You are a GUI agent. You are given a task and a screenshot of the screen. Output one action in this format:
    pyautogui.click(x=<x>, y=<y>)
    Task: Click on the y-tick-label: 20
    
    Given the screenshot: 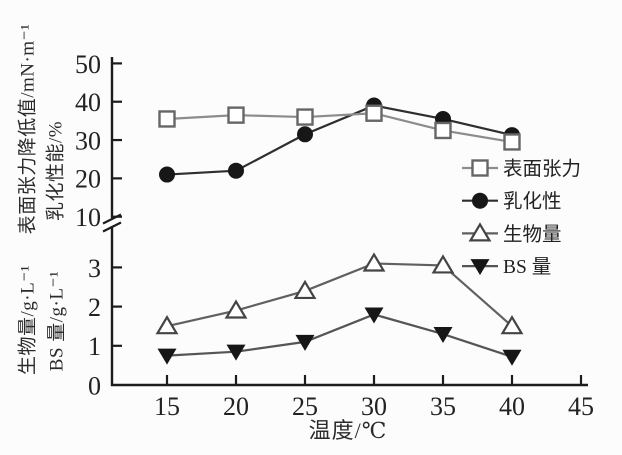 What is the action you would take?
    pyautogui.click(x=88, y=179)
    